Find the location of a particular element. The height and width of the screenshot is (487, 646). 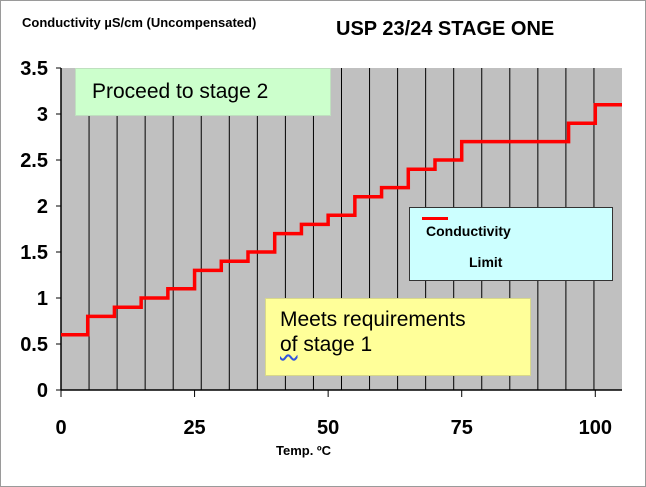

annotation-meets-line1: Meets requirements is located at coordinates (373, 319).